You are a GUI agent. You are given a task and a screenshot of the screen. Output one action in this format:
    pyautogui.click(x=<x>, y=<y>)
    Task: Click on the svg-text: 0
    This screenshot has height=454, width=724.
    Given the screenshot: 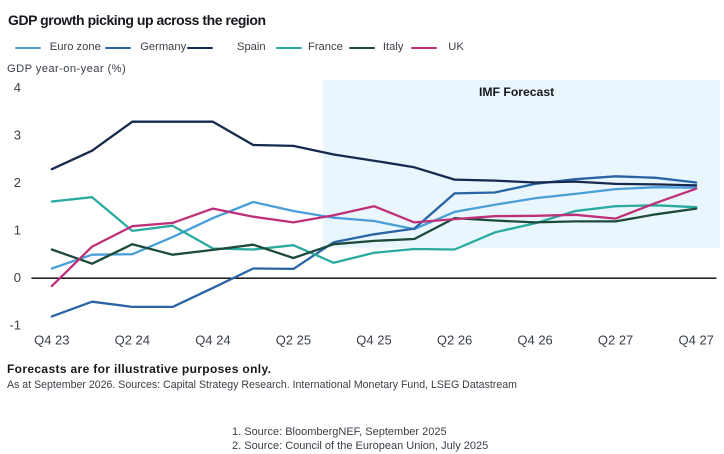 What is the action you would take?
    pyautogui.click(x=17, y=277)
    